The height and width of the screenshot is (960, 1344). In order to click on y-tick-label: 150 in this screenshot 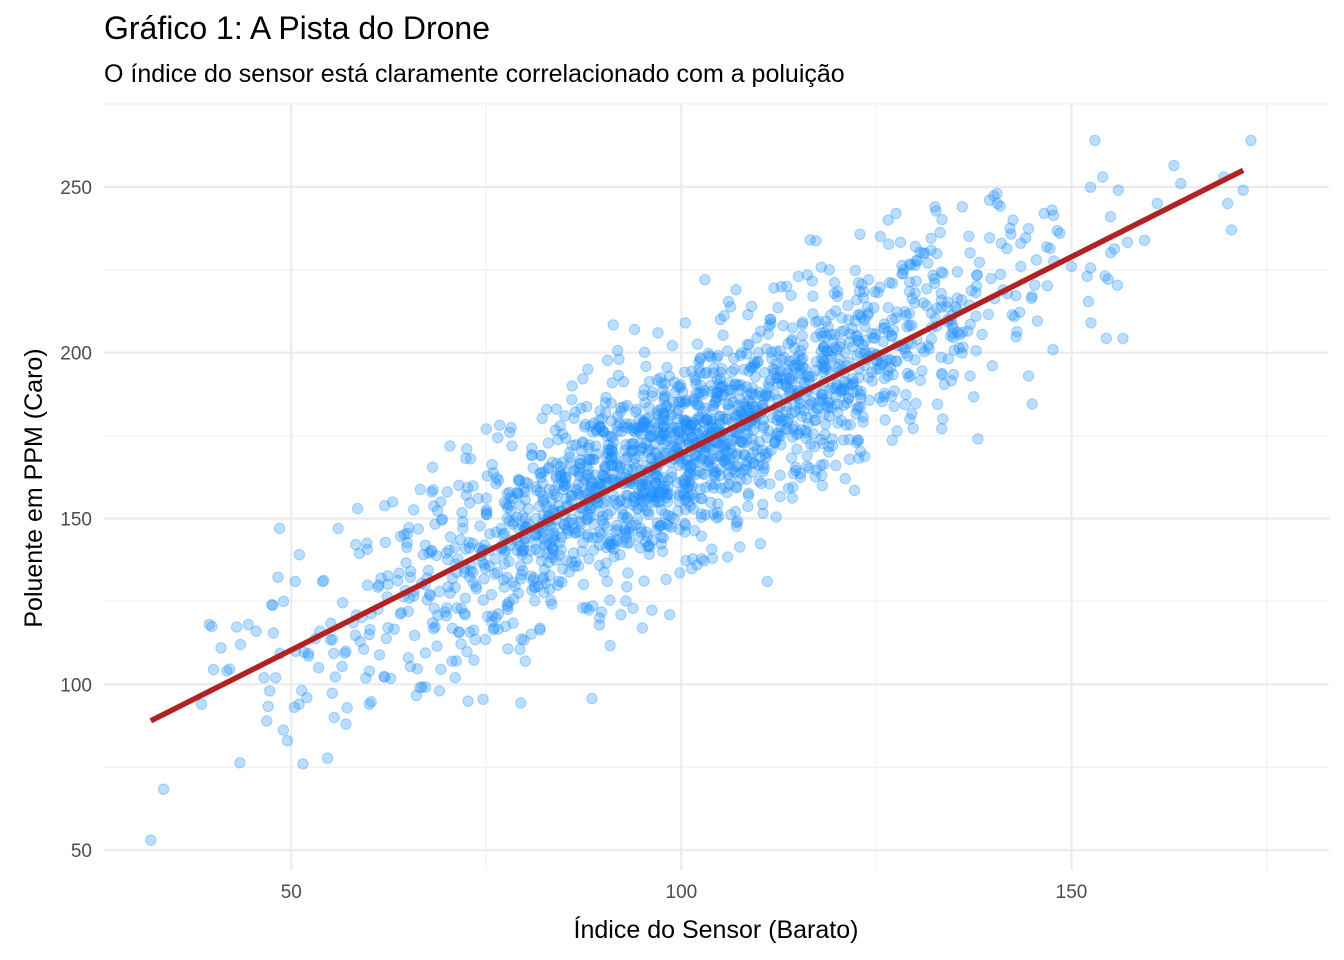, I will do `click(76, 520)`.